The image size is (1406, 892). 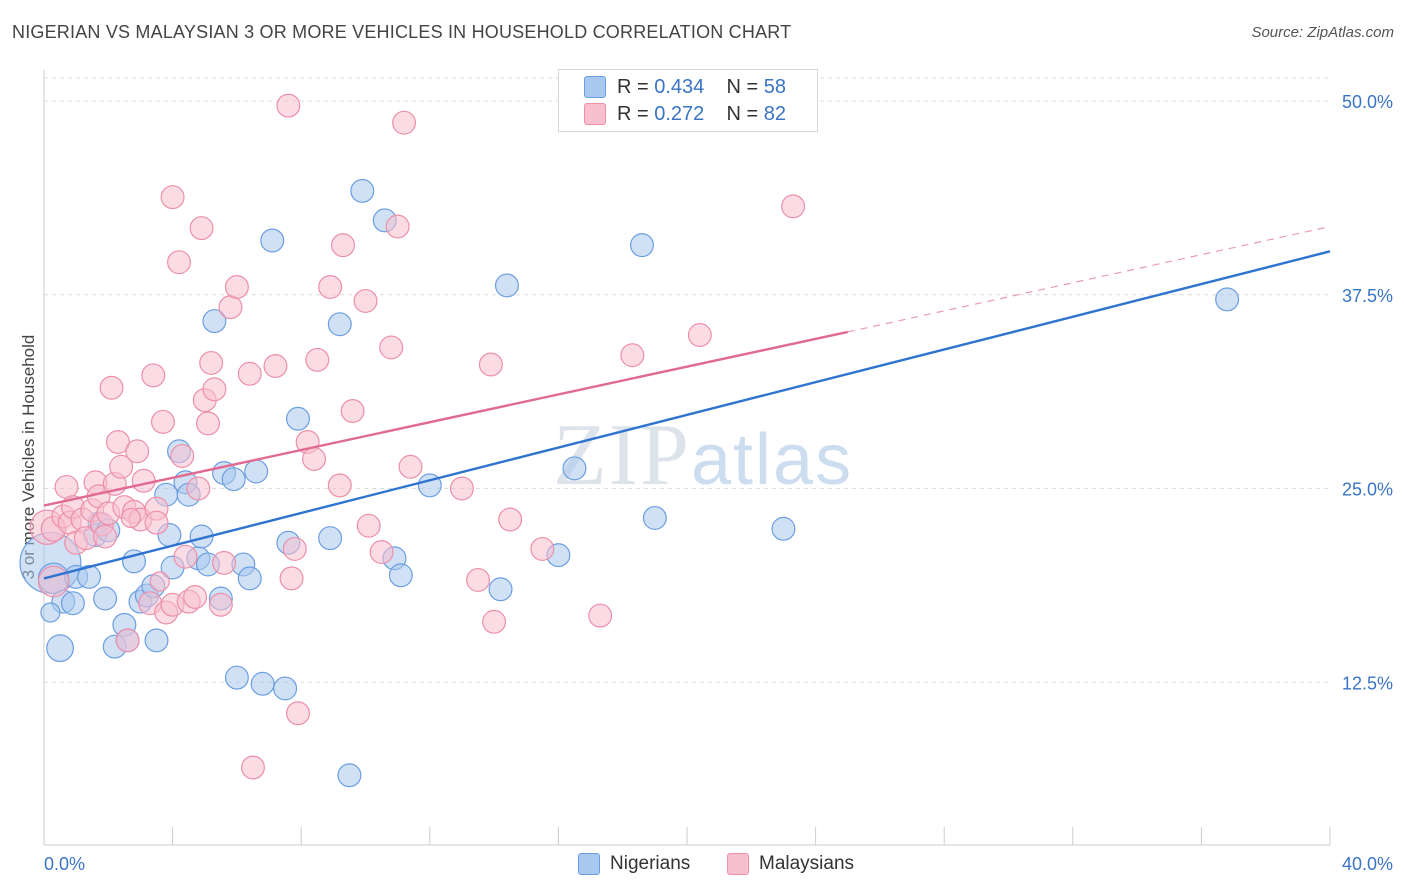 What do you see at coordinates (679, 113) in the screenshot?
I see `legend-r-value-malaysians: 0.272` at bounding box center [679, 113].